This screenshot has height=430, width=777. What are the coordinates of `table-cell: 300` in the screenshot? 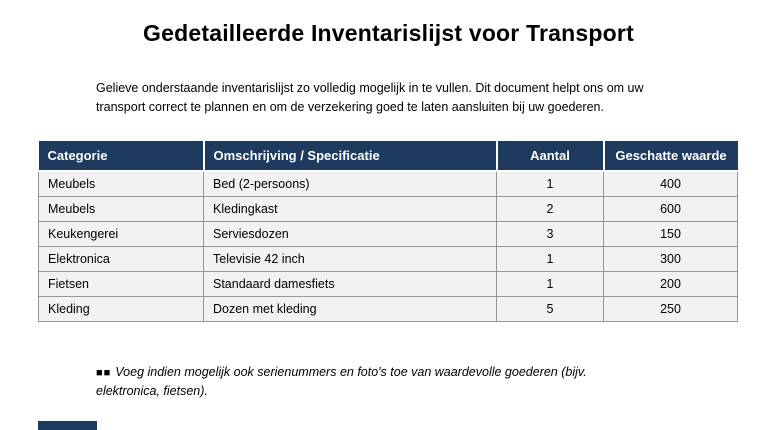 It's located at (670, 259).